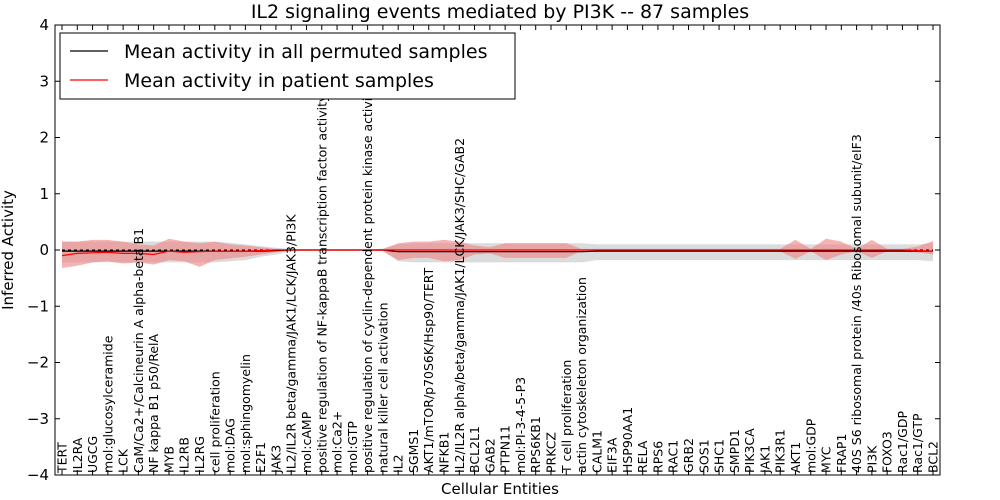 The image size is (1000, 500). I want to click on x-tick-label: mol:DAG, so click(230, 445).